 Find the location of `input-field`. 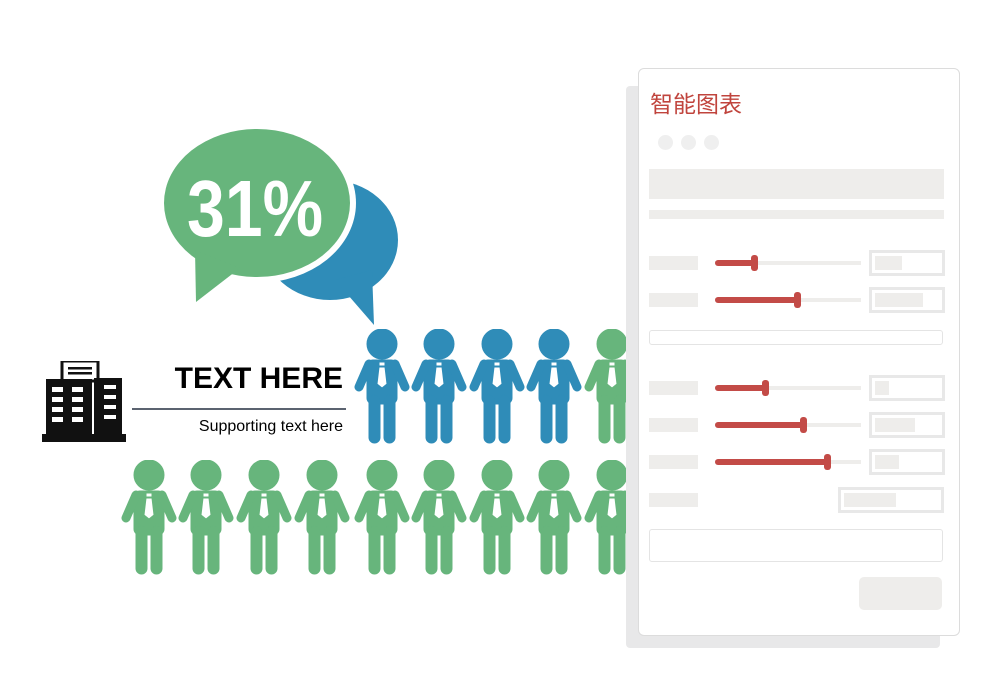

input-field is located at coordinates (796, 337).